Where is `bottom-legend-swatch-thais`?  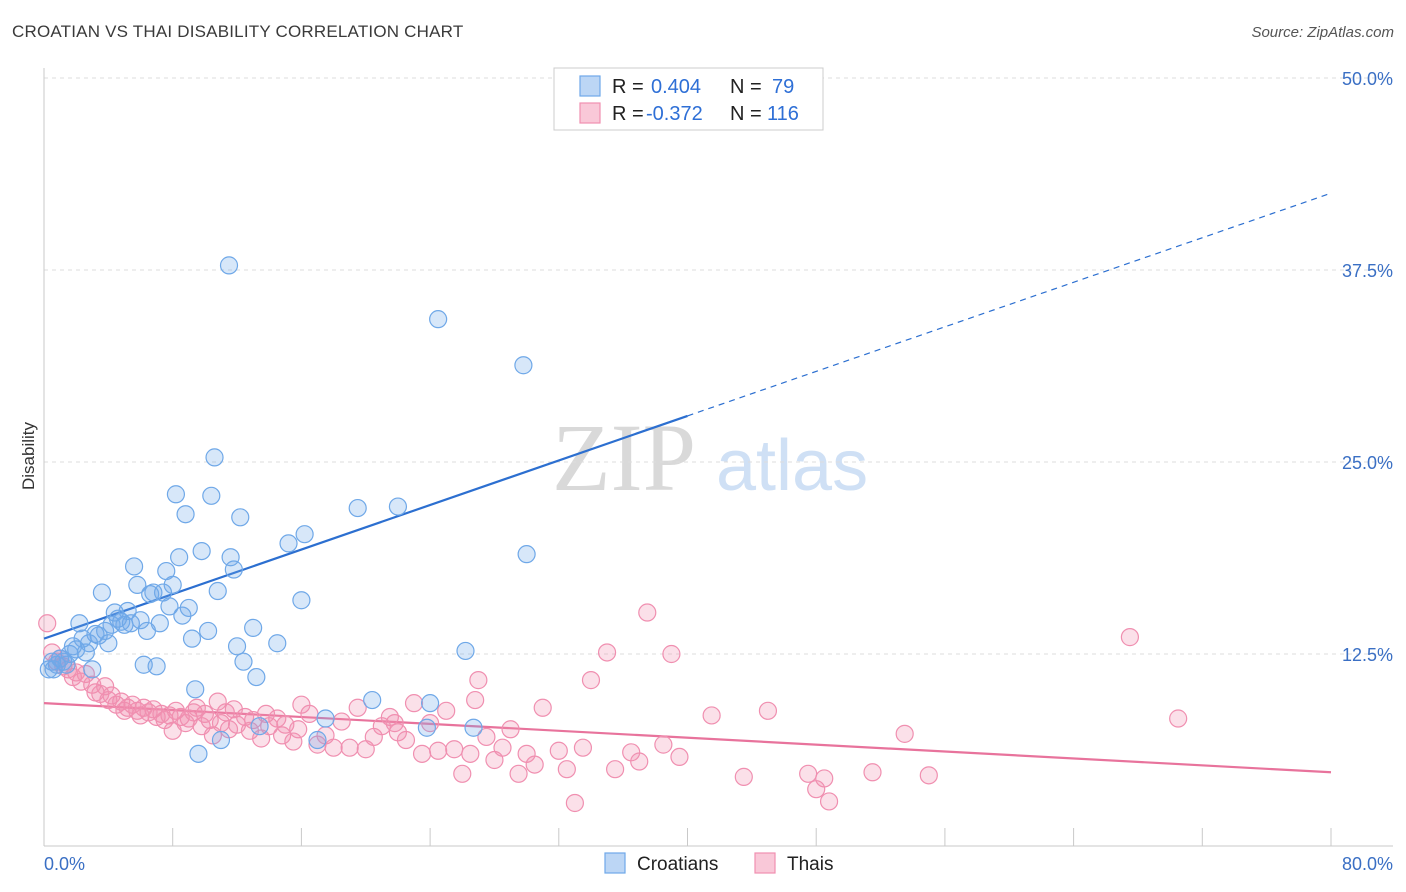
bottom-legend-swatch-thais is located at coordinates (765, 863).